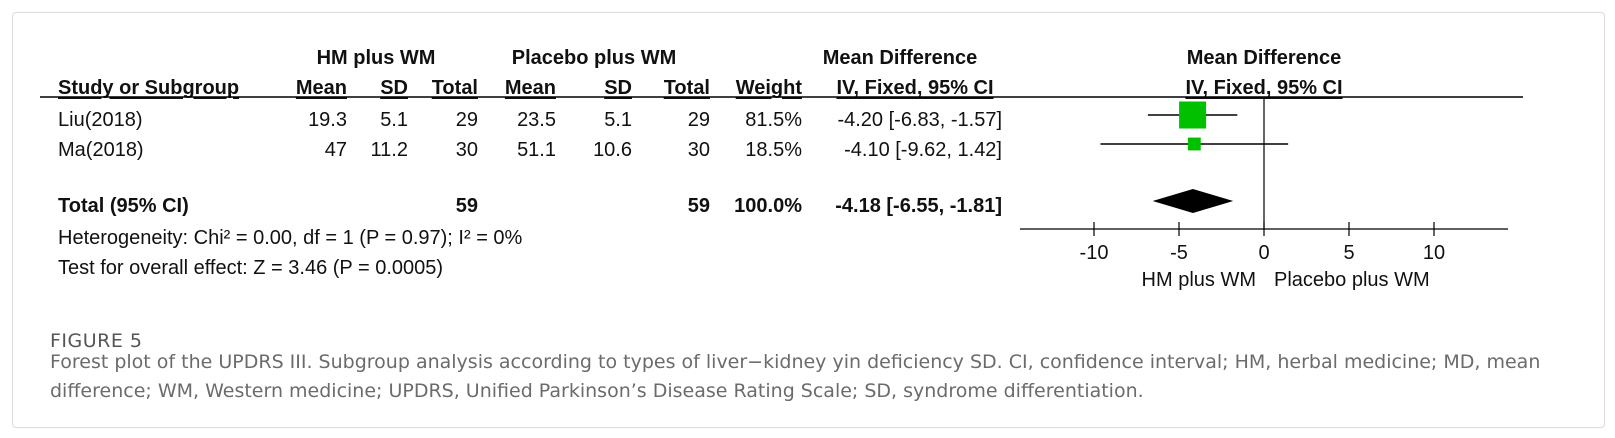  I want to click on ci-column-header: IV, Fixed, 95% CI, so click(915, 88).